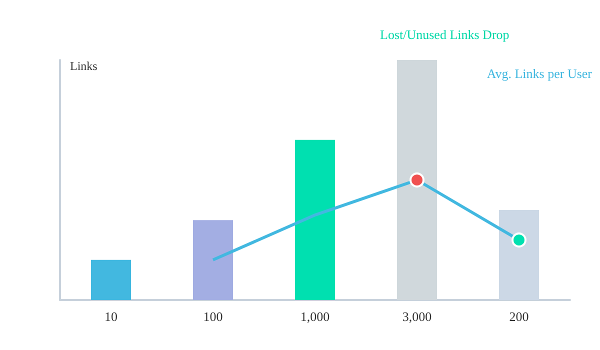  I want to click on x-tick-label: 10, so click(111, 316).